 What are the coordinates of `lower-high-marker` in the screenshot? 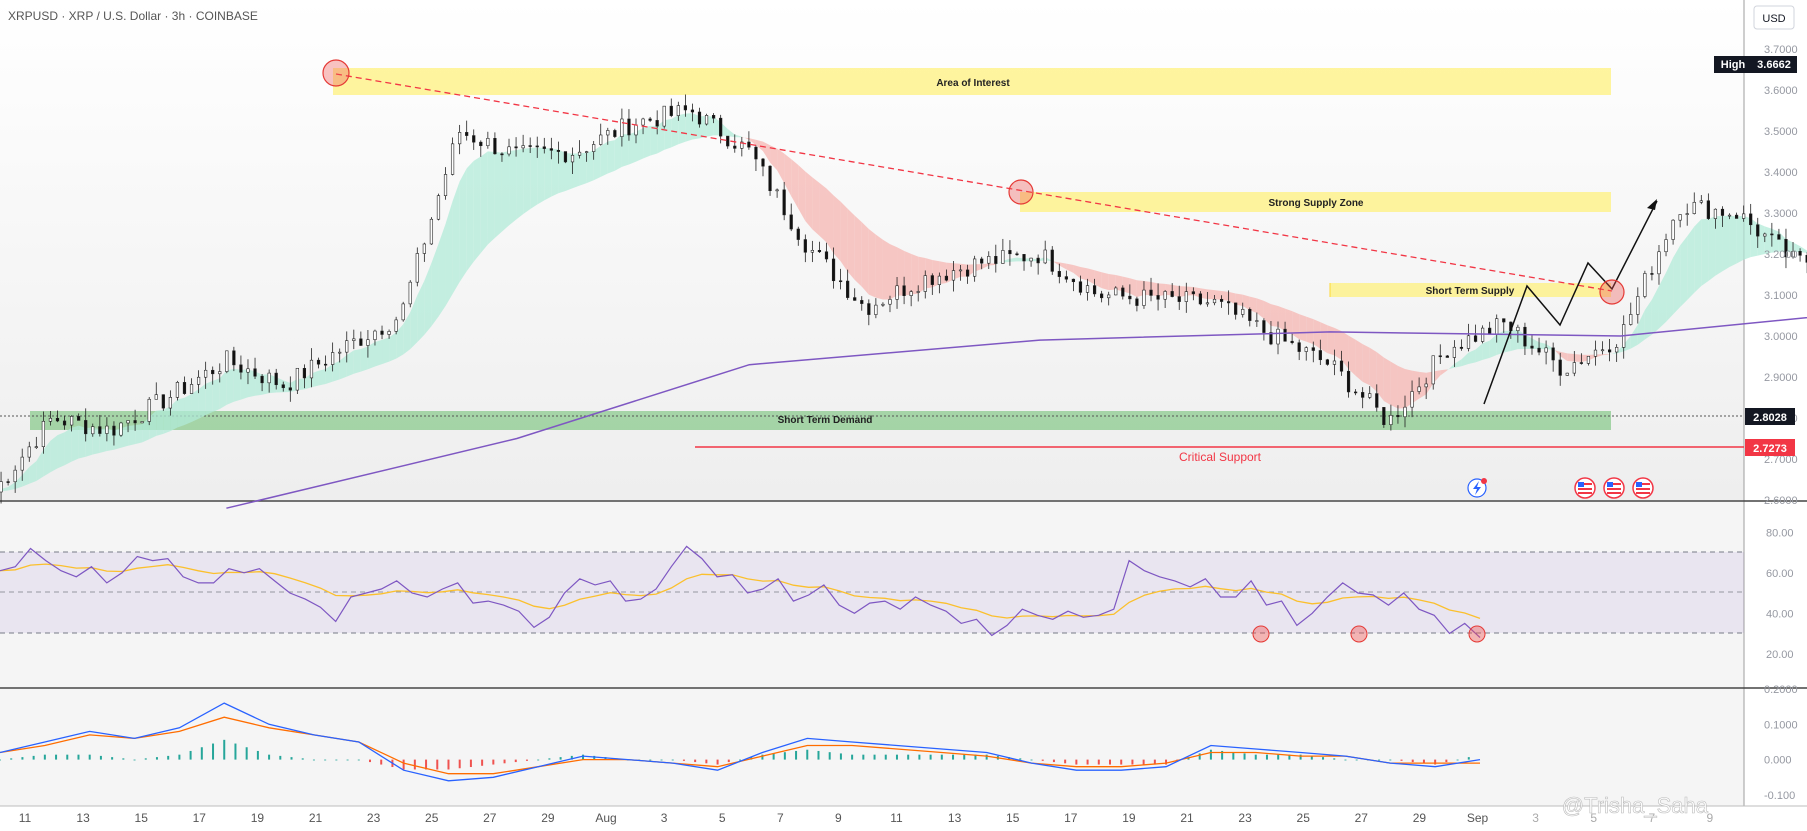 It's located at (1021, 192).